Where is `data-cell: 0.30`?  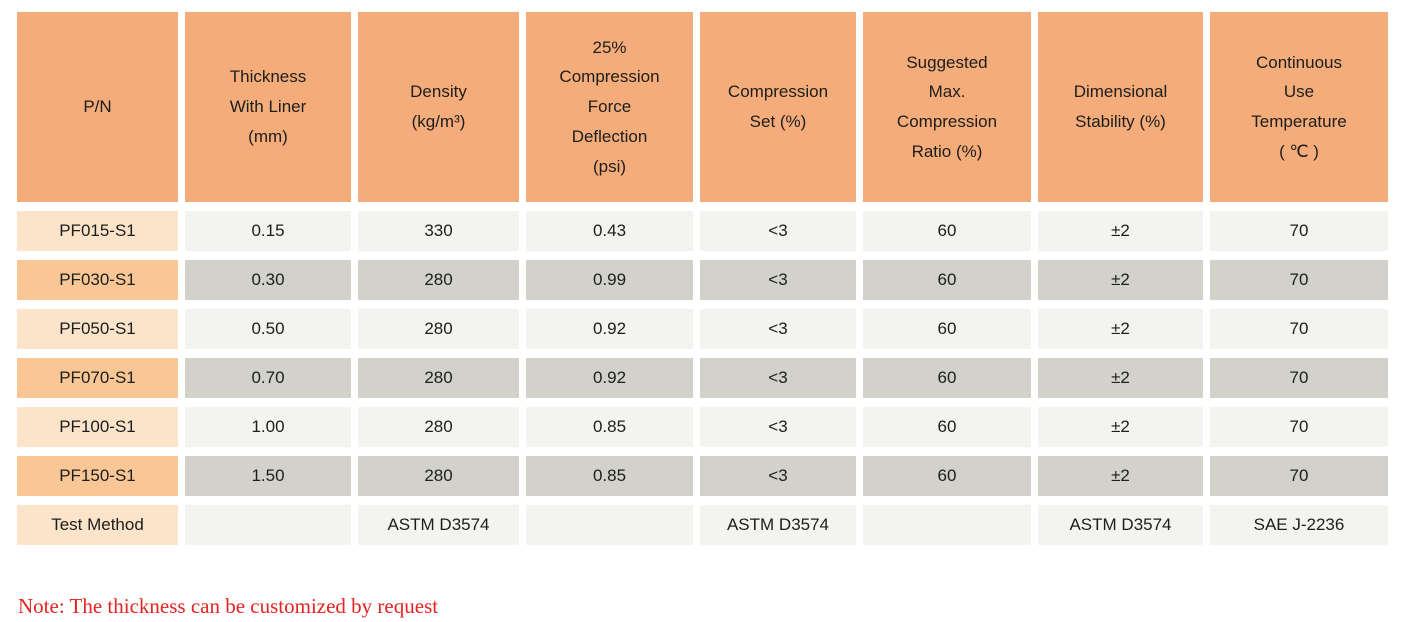
data-cell: 0.30 is located at coordinates (268, 280).